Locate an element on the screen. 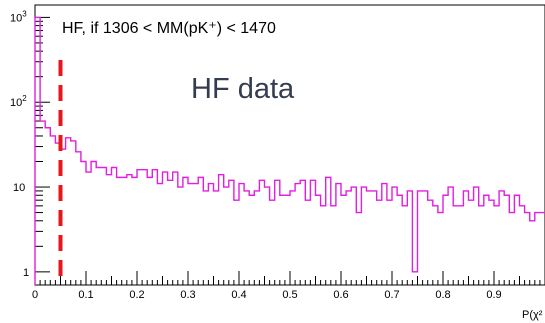  chart-title: HF, if 1306 < MM(pK⁺) < 1470 is located at coordinates (169, 28).